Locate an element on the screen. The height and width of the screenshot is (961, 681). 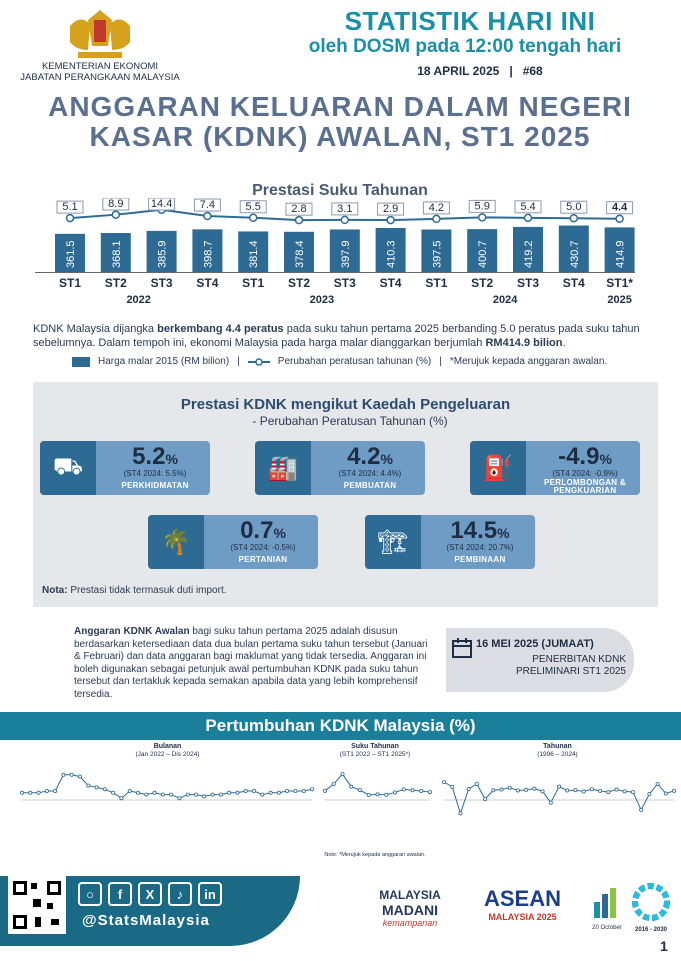
awalan-bold: Anggaran KDNK Awalan is located at coordinates (132, 631).